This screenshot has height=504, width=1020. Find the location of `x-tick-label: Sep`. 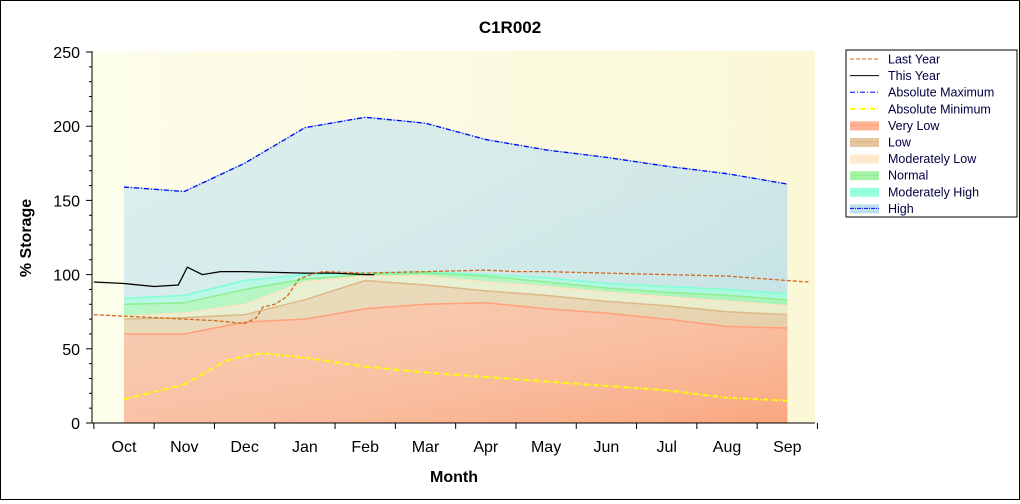

x-tick-label: Sep is located at coordinates (787, 447).